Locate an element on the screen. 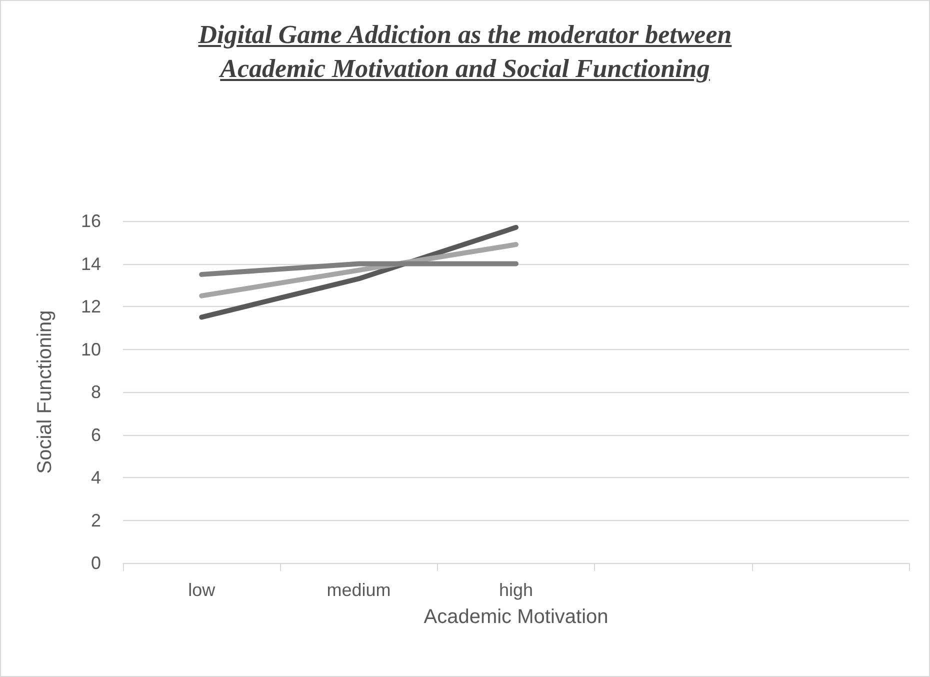 The height and width of the screenshot is (677, 930). y-tick-label: 0 is located at coordinates (95, 563).